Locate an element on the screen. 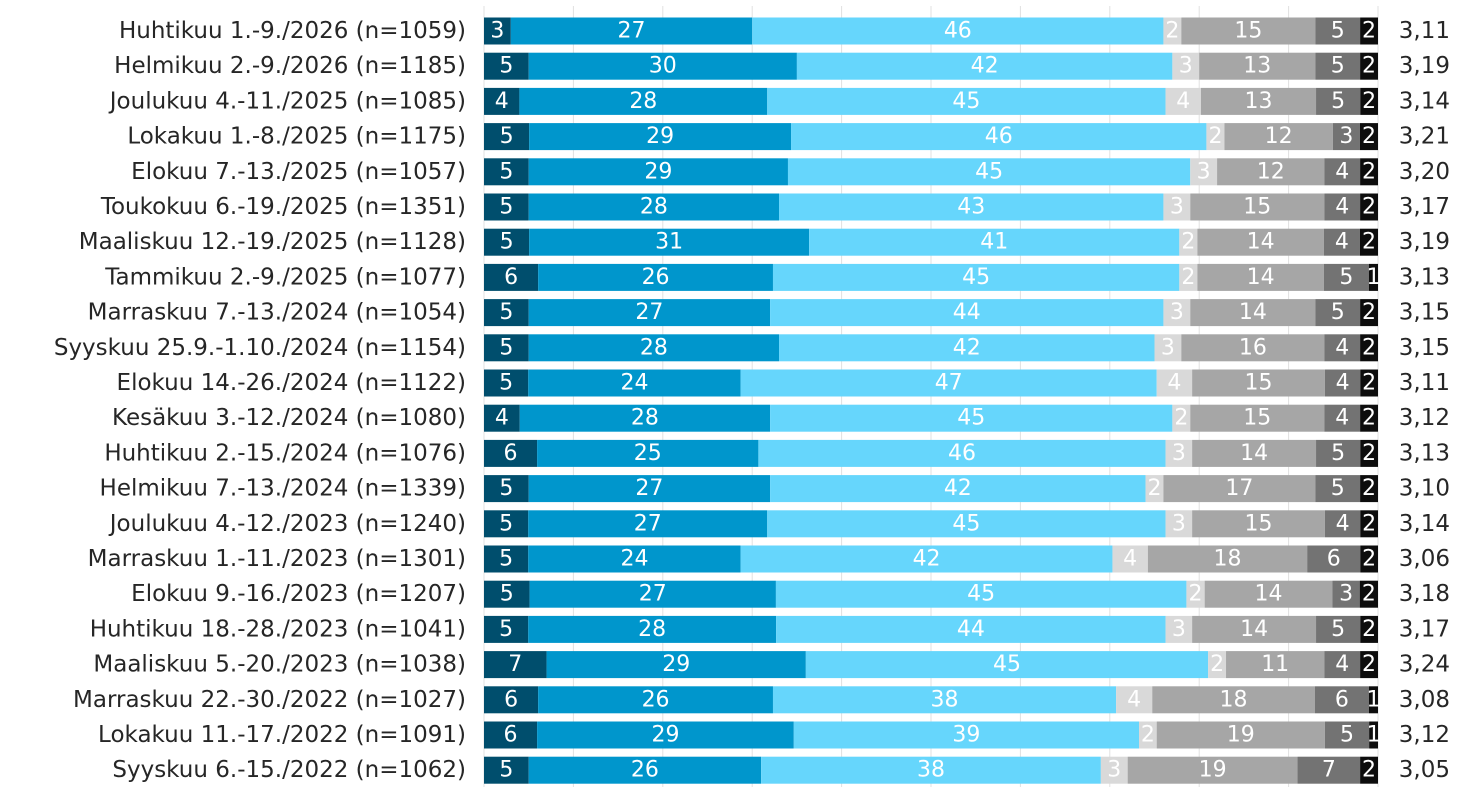 The height and width of the screenshot is (787, 1458). data-label: 27 is located at coordinates (649, 312).